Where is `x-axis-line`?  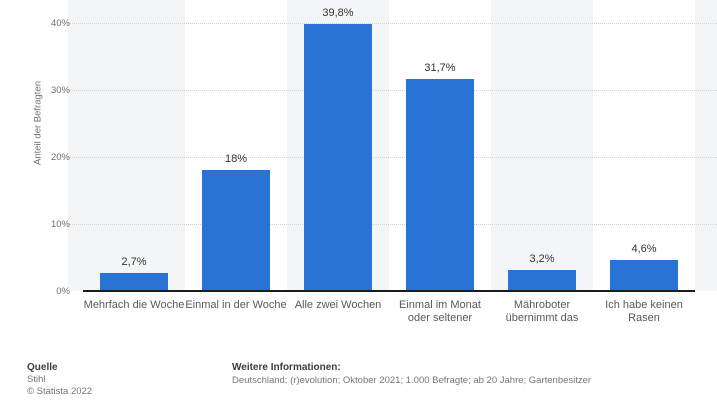 x-axis-line is located at coordinates (389, 291).